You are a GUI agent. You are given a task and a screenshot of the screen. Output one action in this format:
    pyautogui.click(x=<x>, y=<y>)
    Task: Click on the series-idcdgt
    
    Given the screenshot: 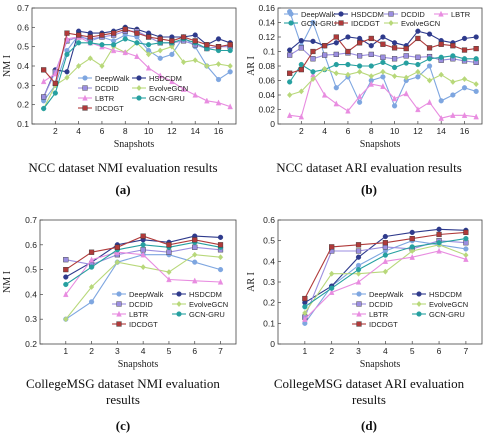 What is the action you would take?
    pyautogui.click(x=143, y=253)
    